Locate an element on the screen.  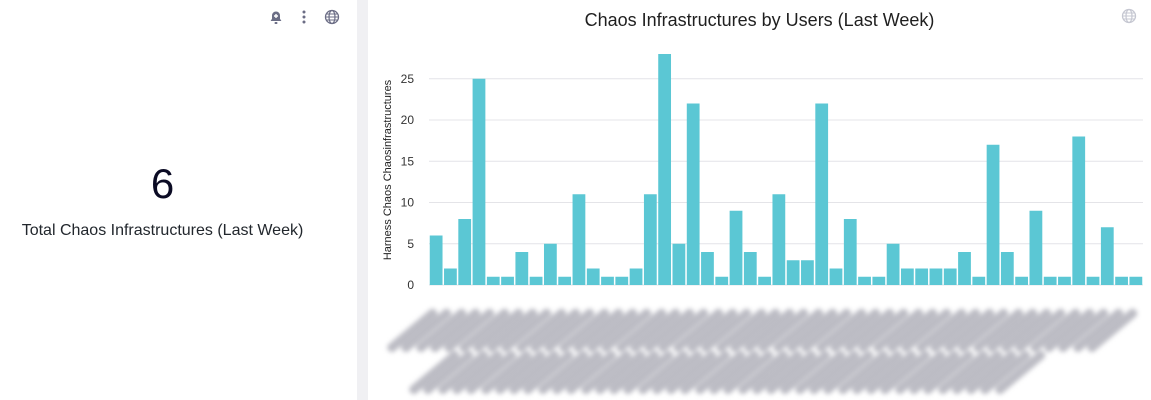
y-tick-label: 10 is located at coordinates (408, 203).